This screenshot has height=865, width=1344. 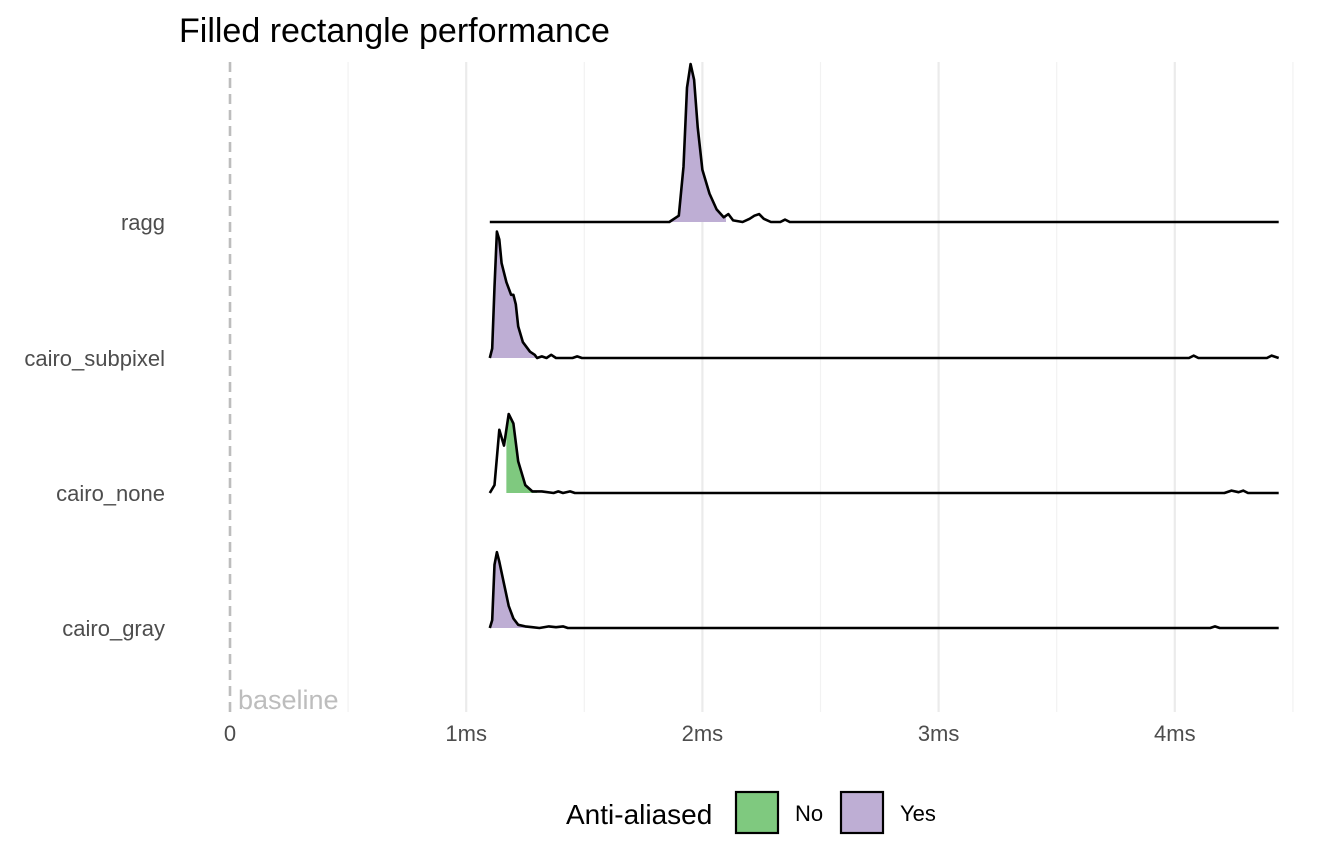 I want to click on ridge-line-cairo_none, so click(x=883, y=453).